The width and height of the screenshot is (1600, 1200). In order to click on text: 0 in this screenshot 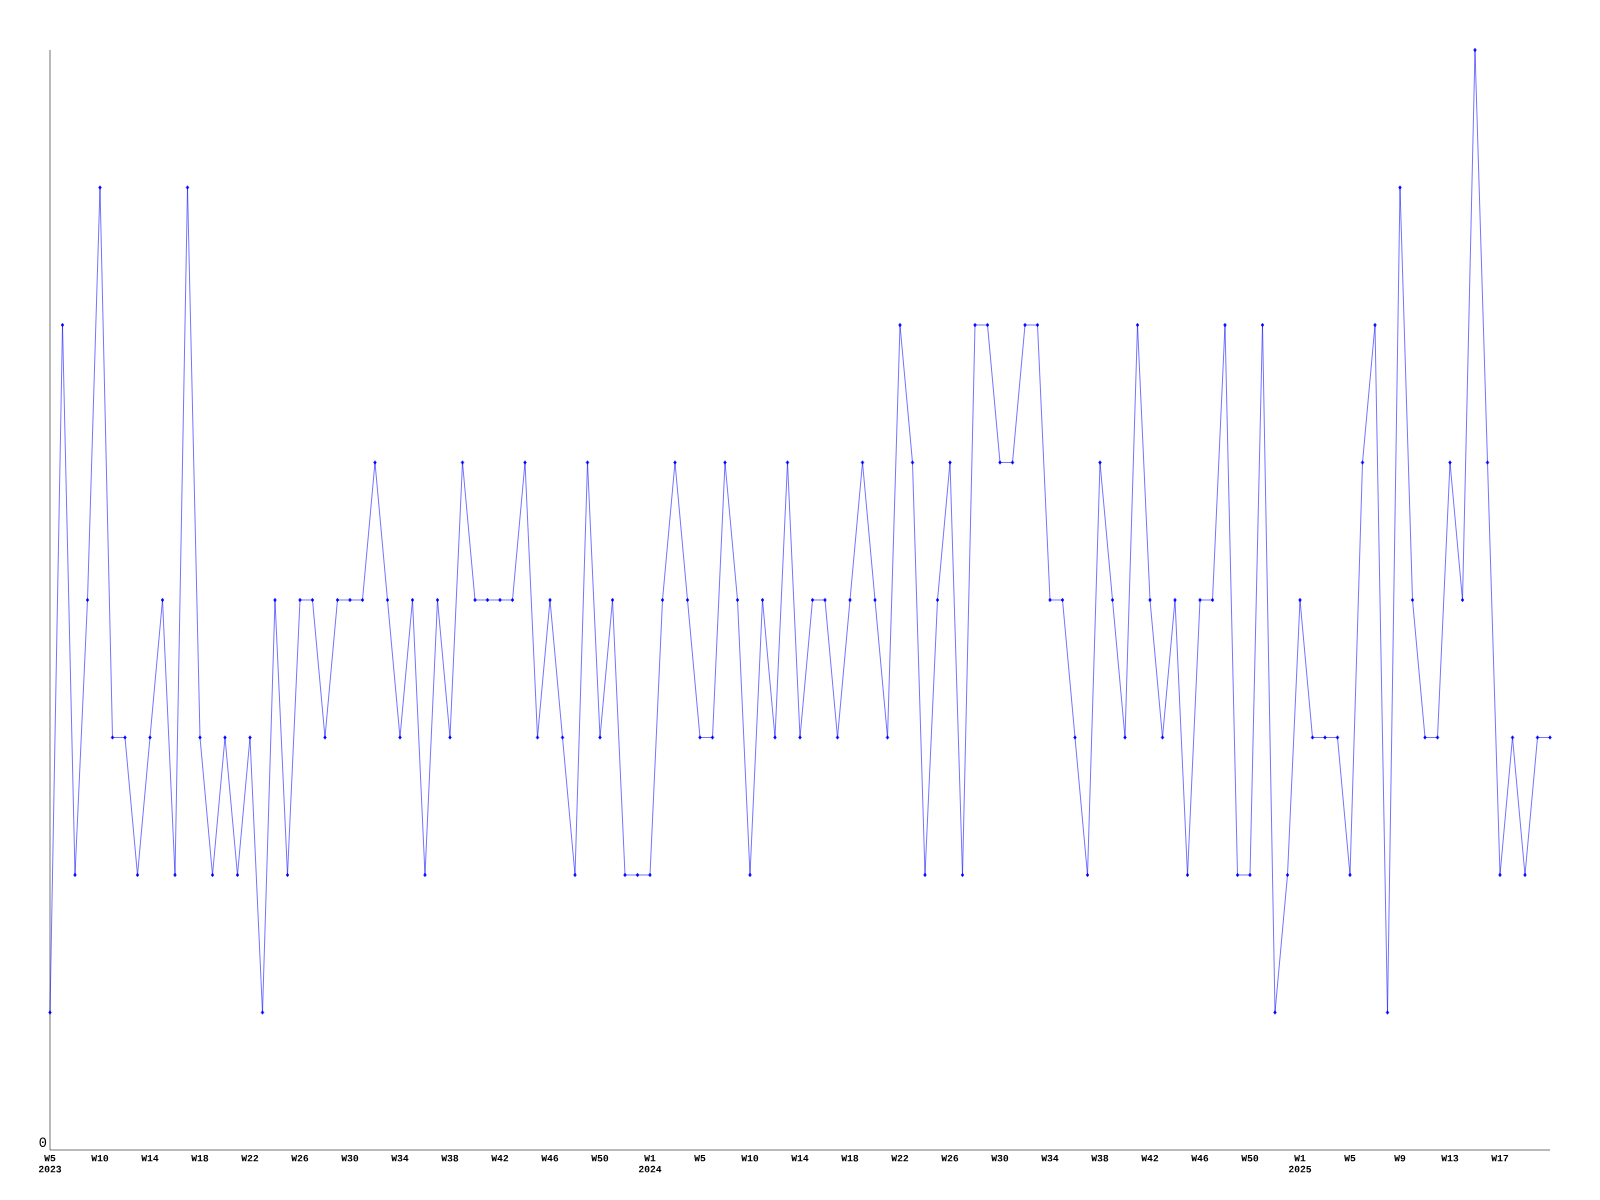, I will do `click(43, 1142)`.